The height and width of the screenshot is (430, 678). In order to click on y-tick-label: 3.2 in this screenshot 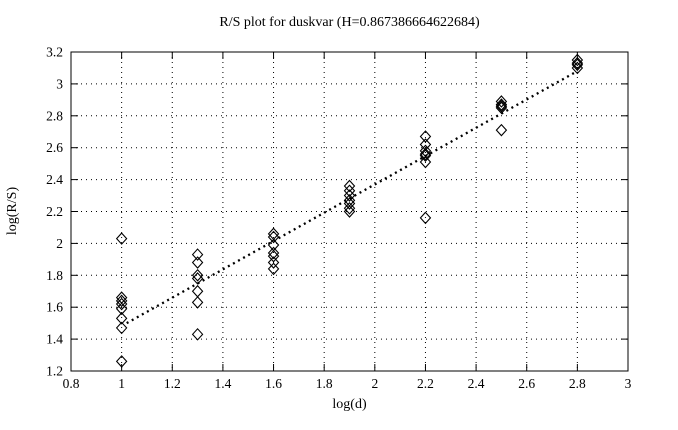, I will do `click(54, 52)`.